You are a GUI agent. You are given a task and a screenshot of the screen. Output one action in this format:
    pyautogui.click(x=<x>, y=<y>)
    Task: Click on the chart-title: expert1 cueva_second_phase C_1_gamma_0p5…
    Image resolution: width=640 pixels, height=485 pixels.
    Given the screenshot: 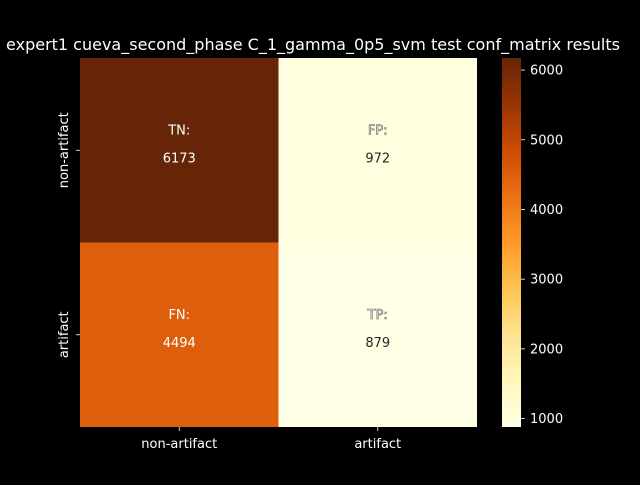 What is the action you would take?
    pyautogui.click(x=313, y=45)
    